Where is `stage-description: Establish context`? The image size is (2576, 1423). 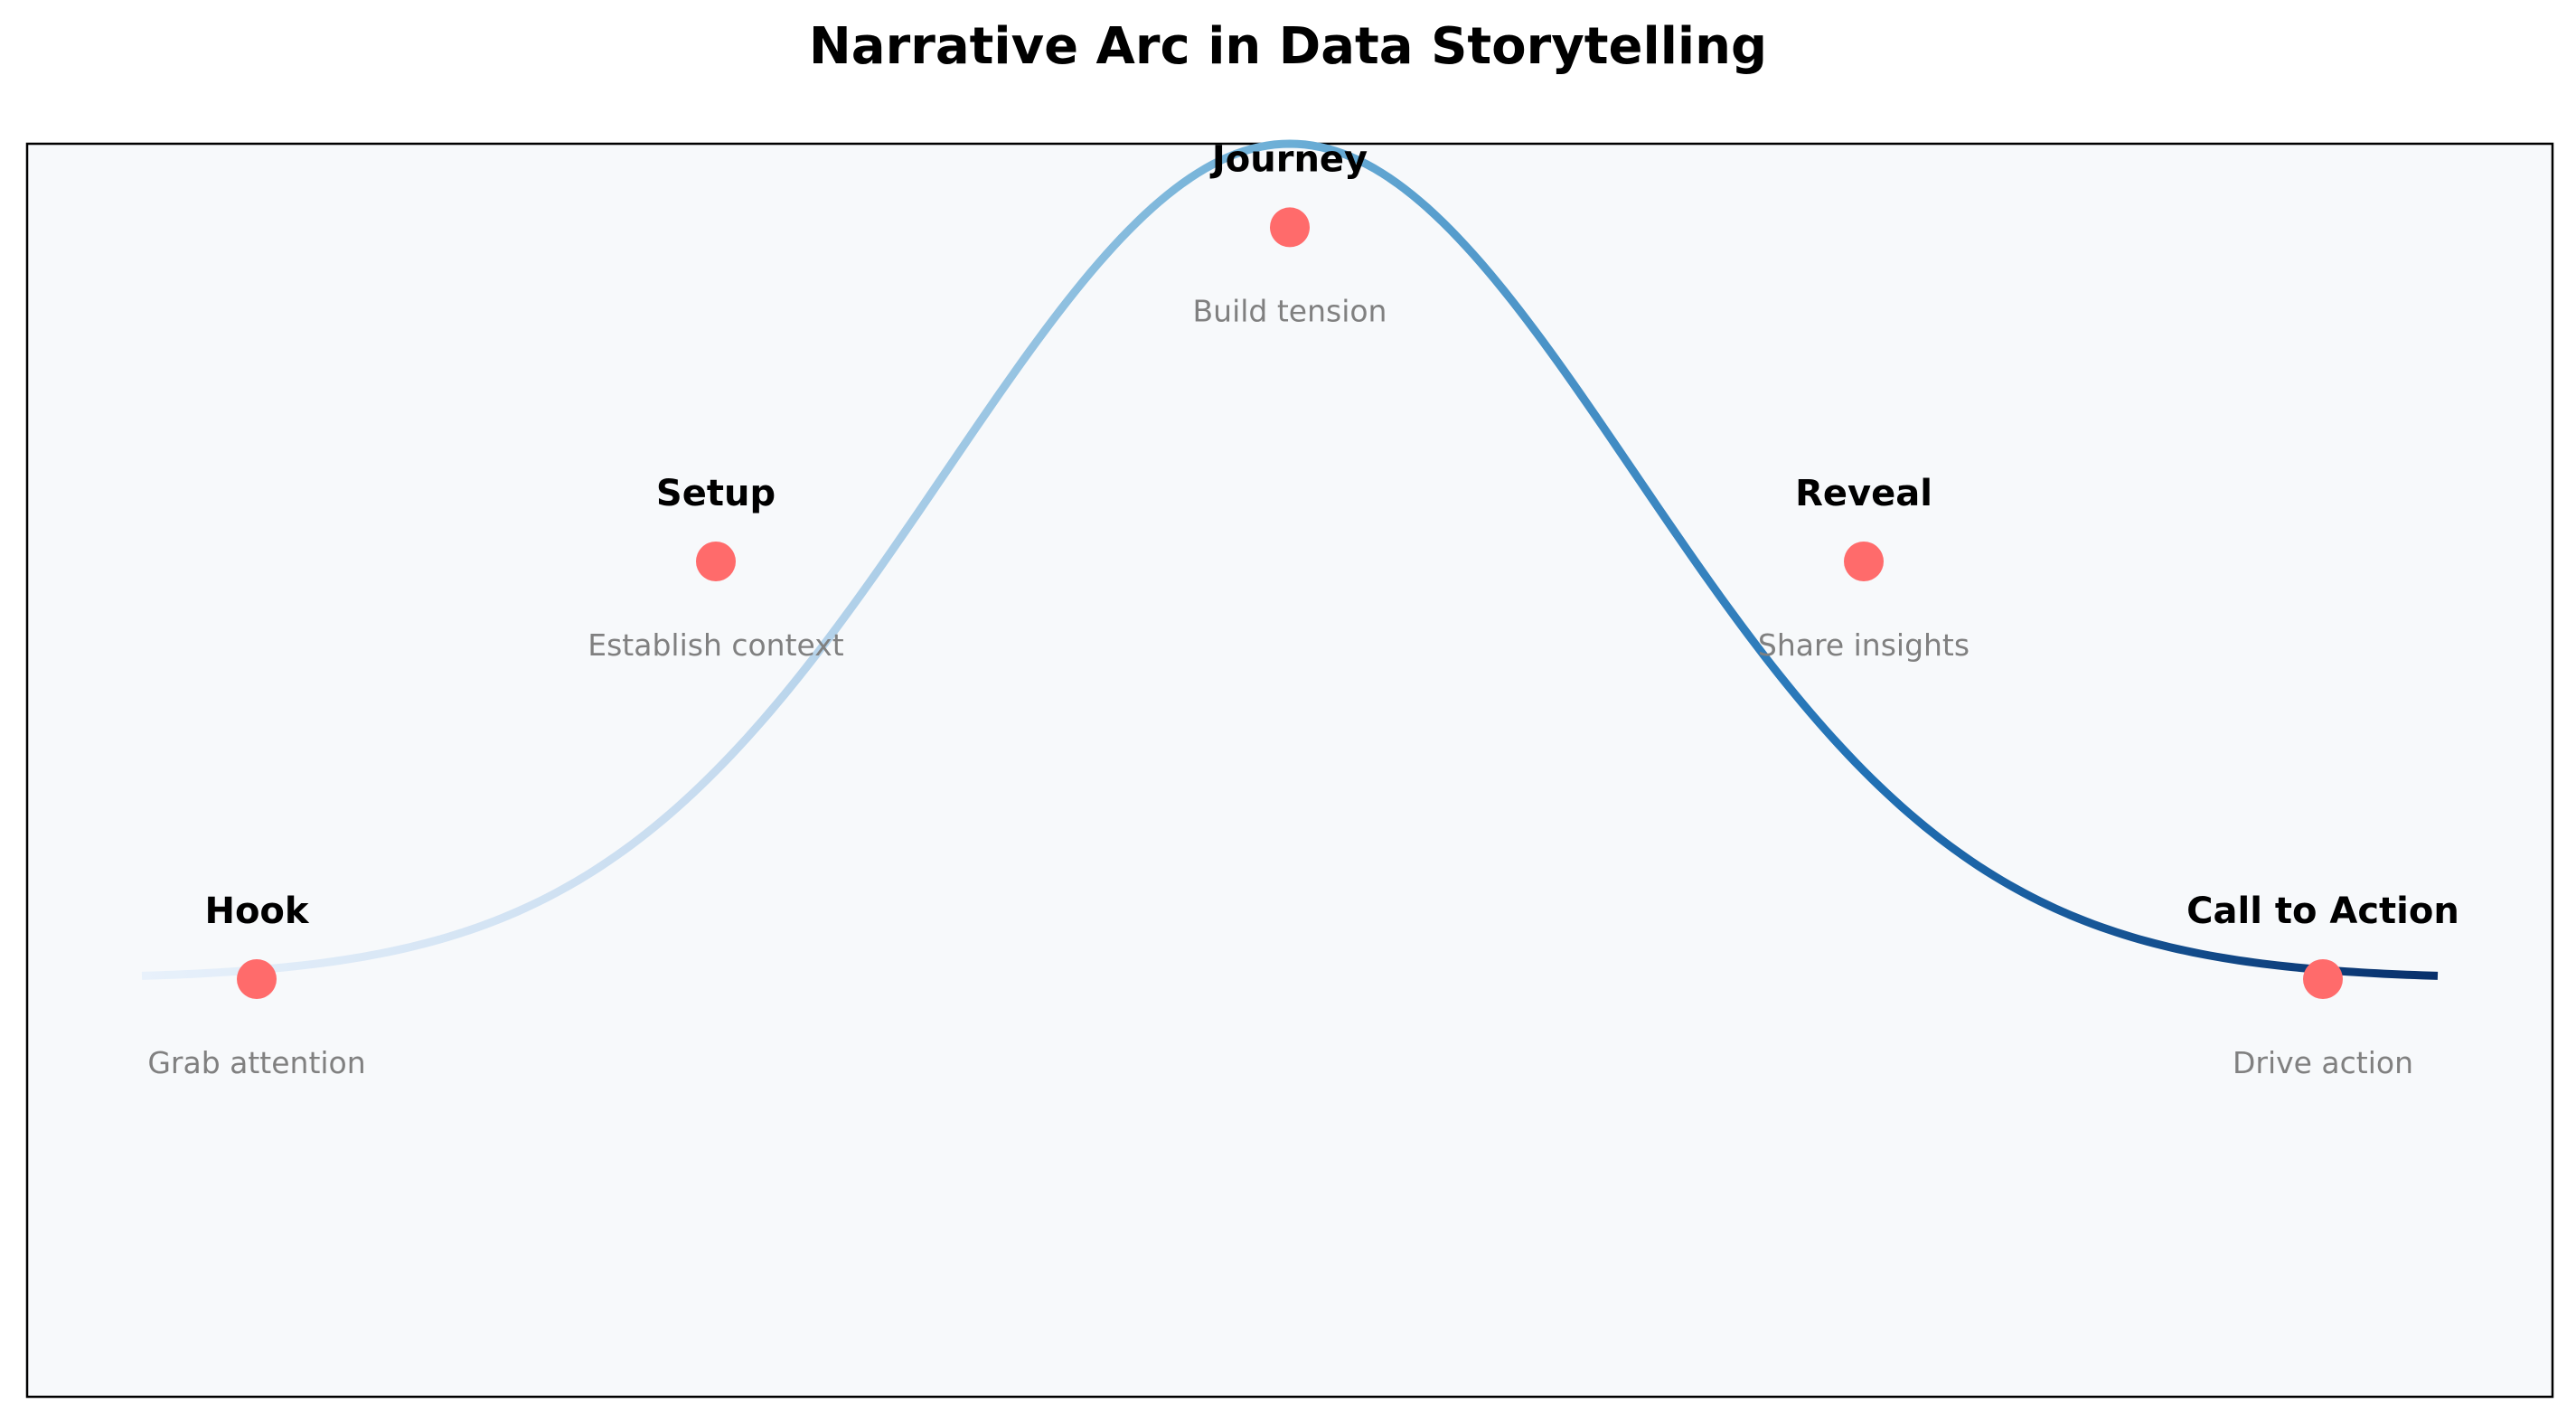
stage-description: Establish context is located at coordinates (716, 645).